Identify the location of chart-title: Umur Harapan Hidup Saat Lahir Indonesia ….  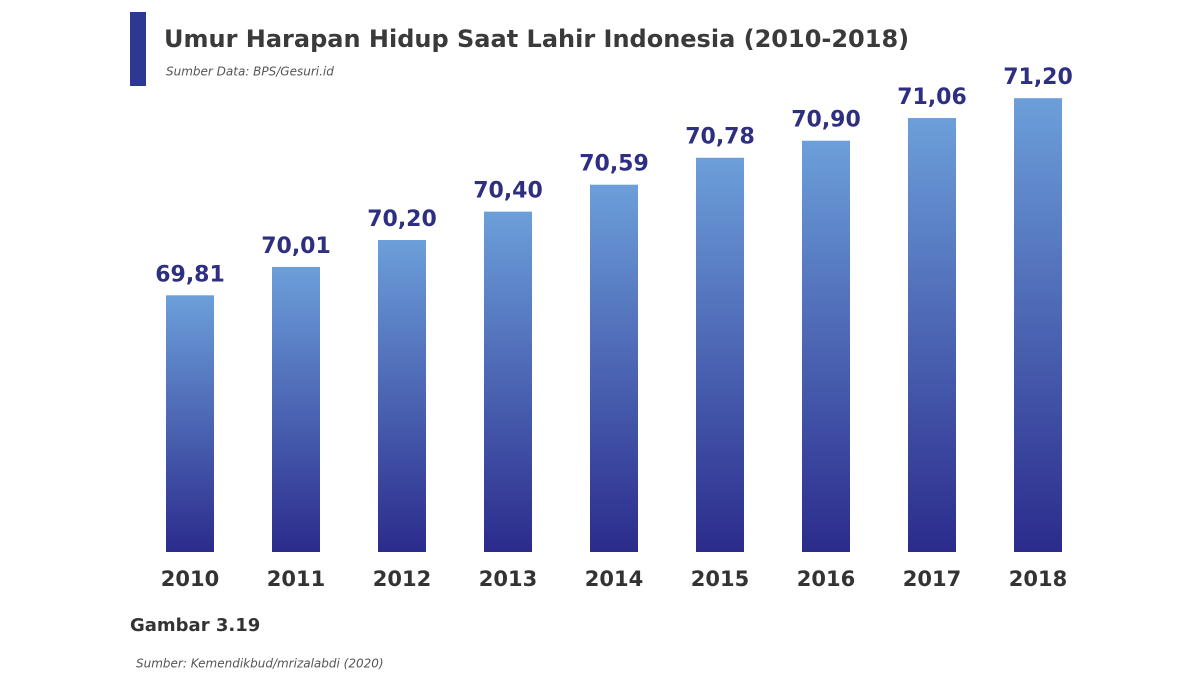
(536, 39).